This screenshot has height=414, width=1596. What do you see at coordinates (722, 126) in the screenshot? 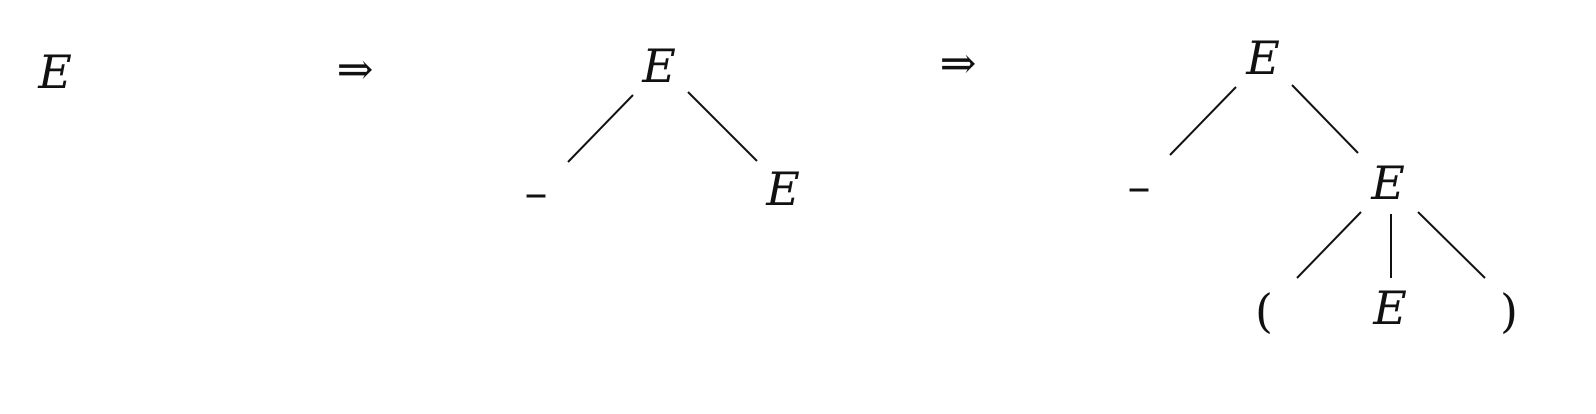
I see `edge-tree2-root-to-e` at bounding box center [722, 126].